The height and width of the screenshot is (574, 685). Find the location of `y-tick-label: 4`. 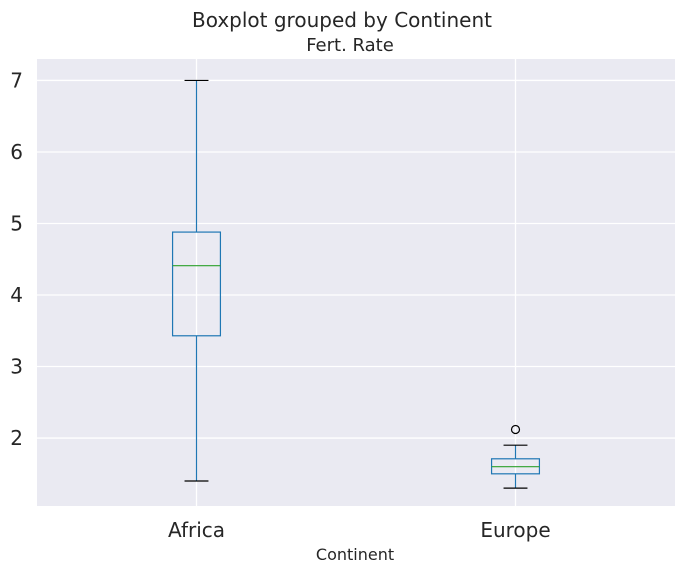

y-tick-label: 4 is located at coordinates (16, 295).